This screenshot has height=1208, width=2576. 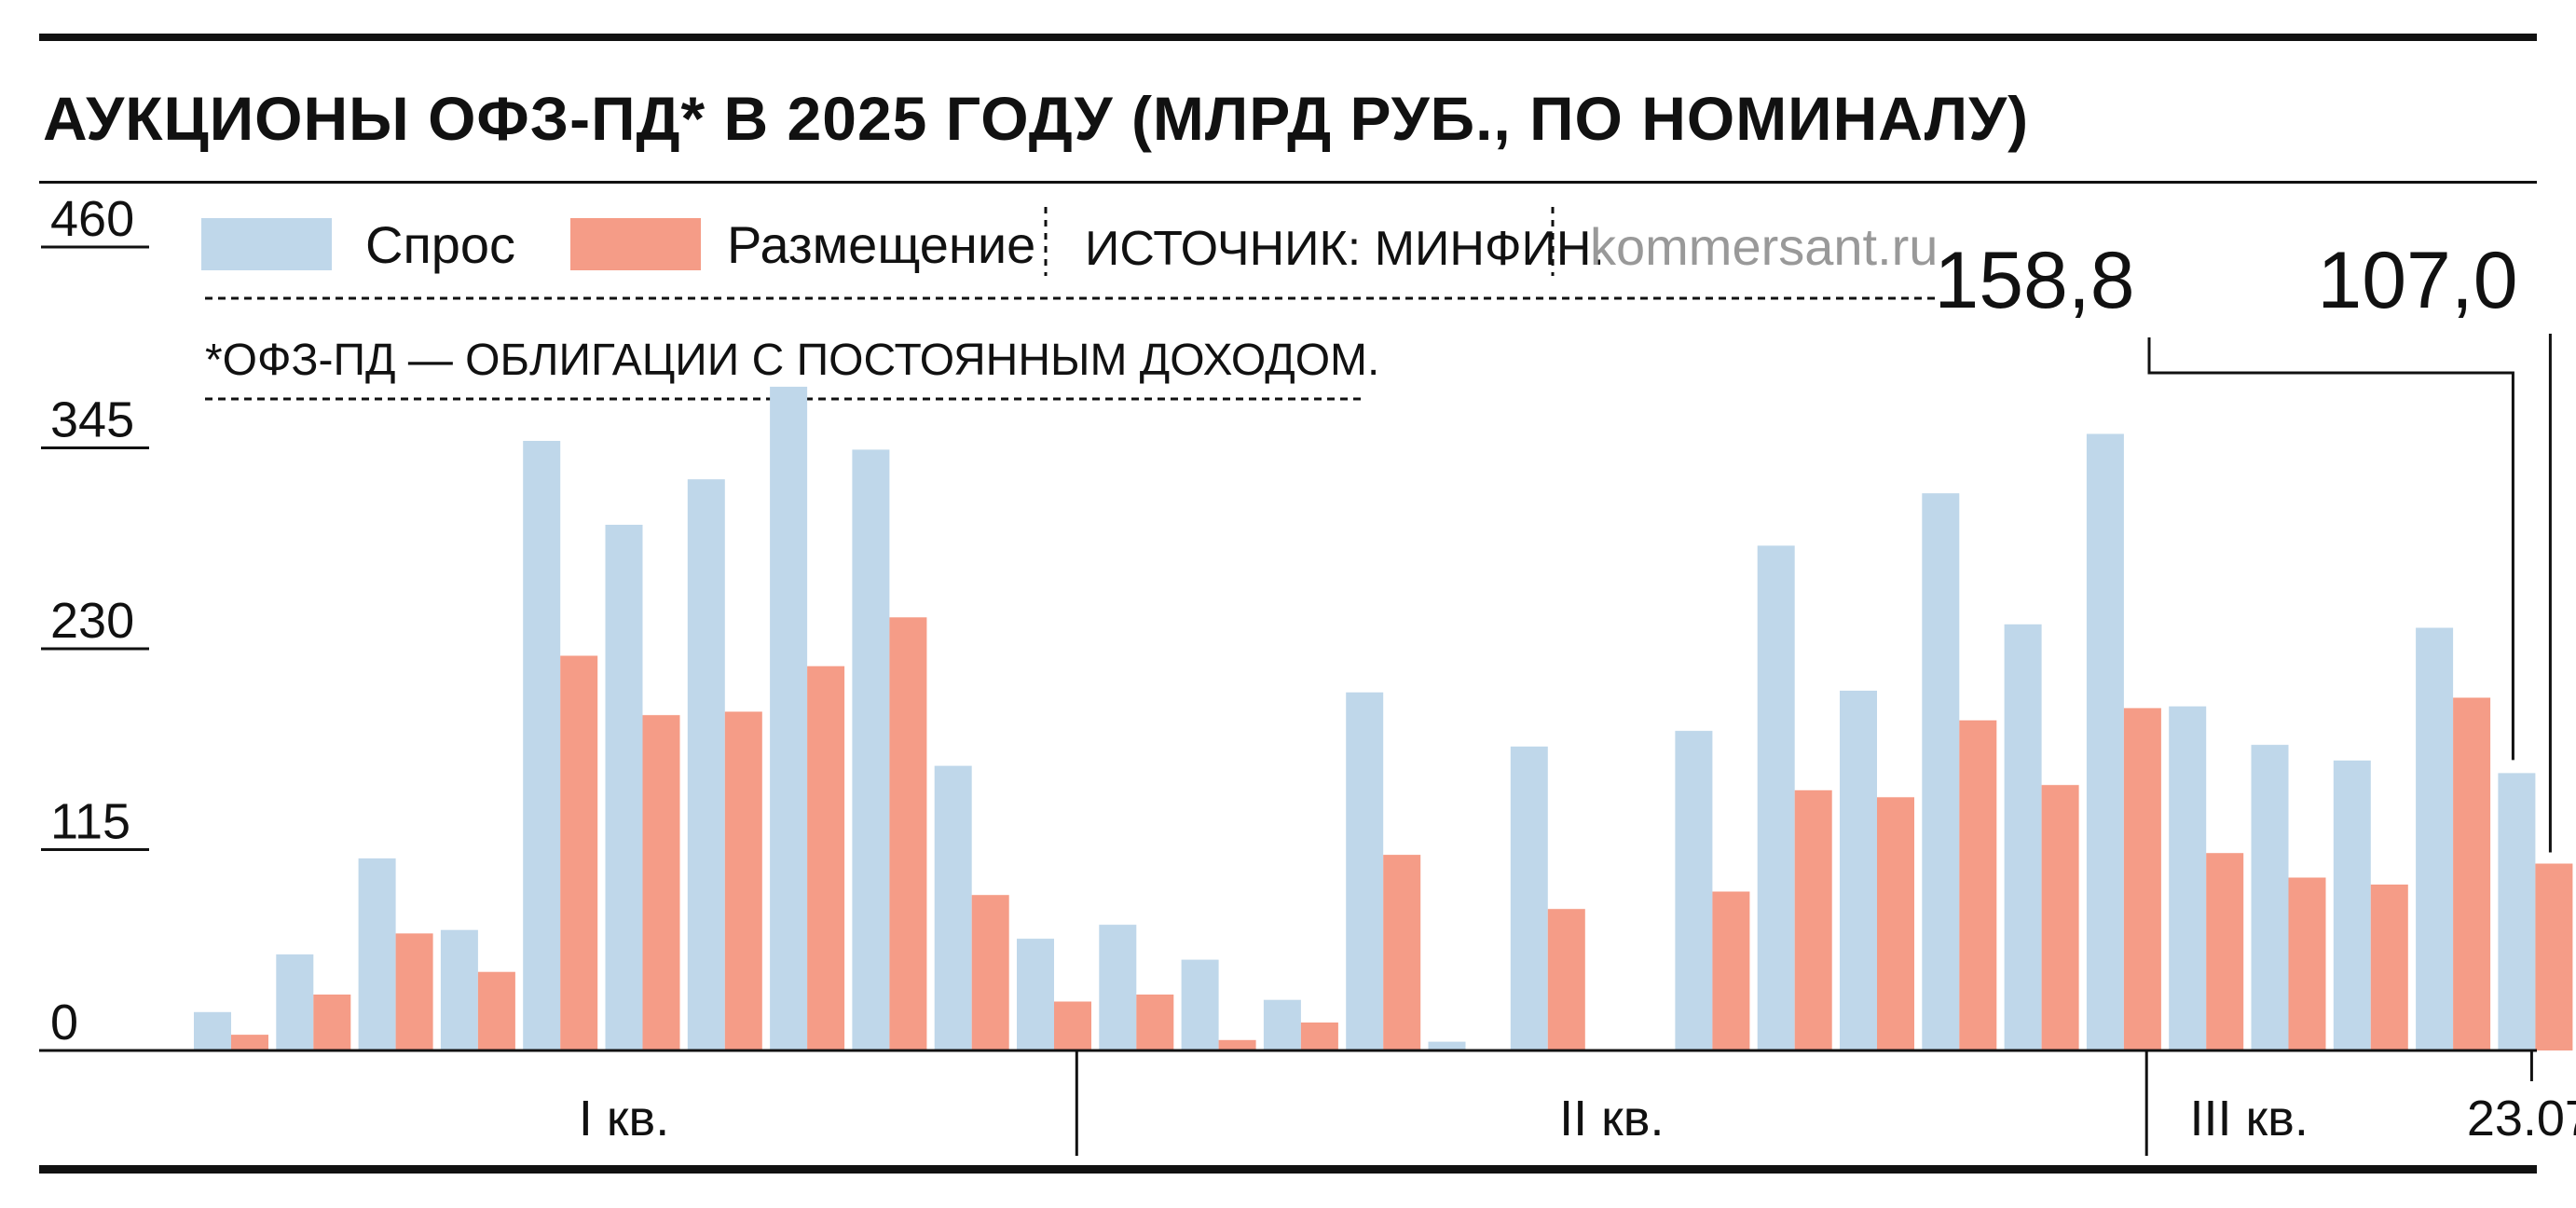 What do you see at coordinates (92, 219) in the screenshot?
I see `y-tick-label: 460` at bounding box center [92, 219].